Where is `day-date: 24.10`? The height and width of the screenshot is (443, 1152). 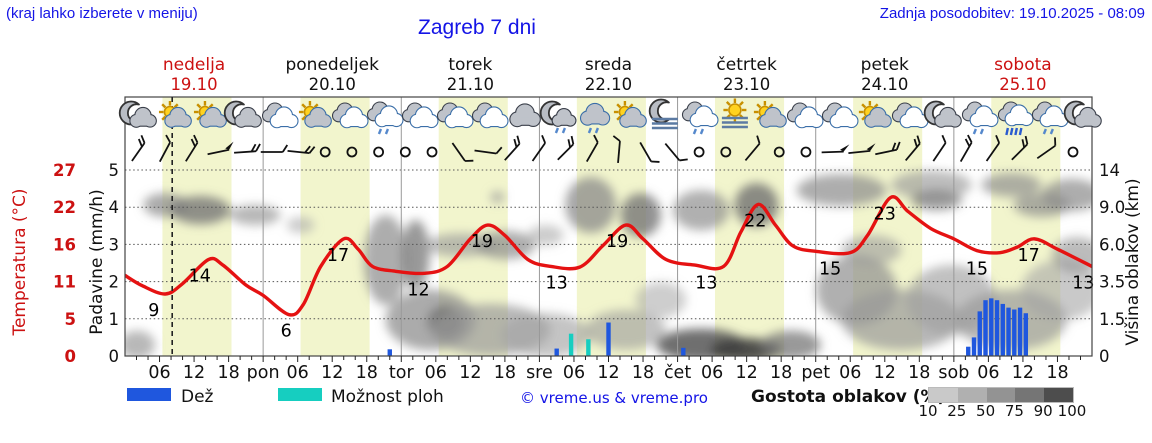 day-date: 24.10 is located at coordinates (885, 84).